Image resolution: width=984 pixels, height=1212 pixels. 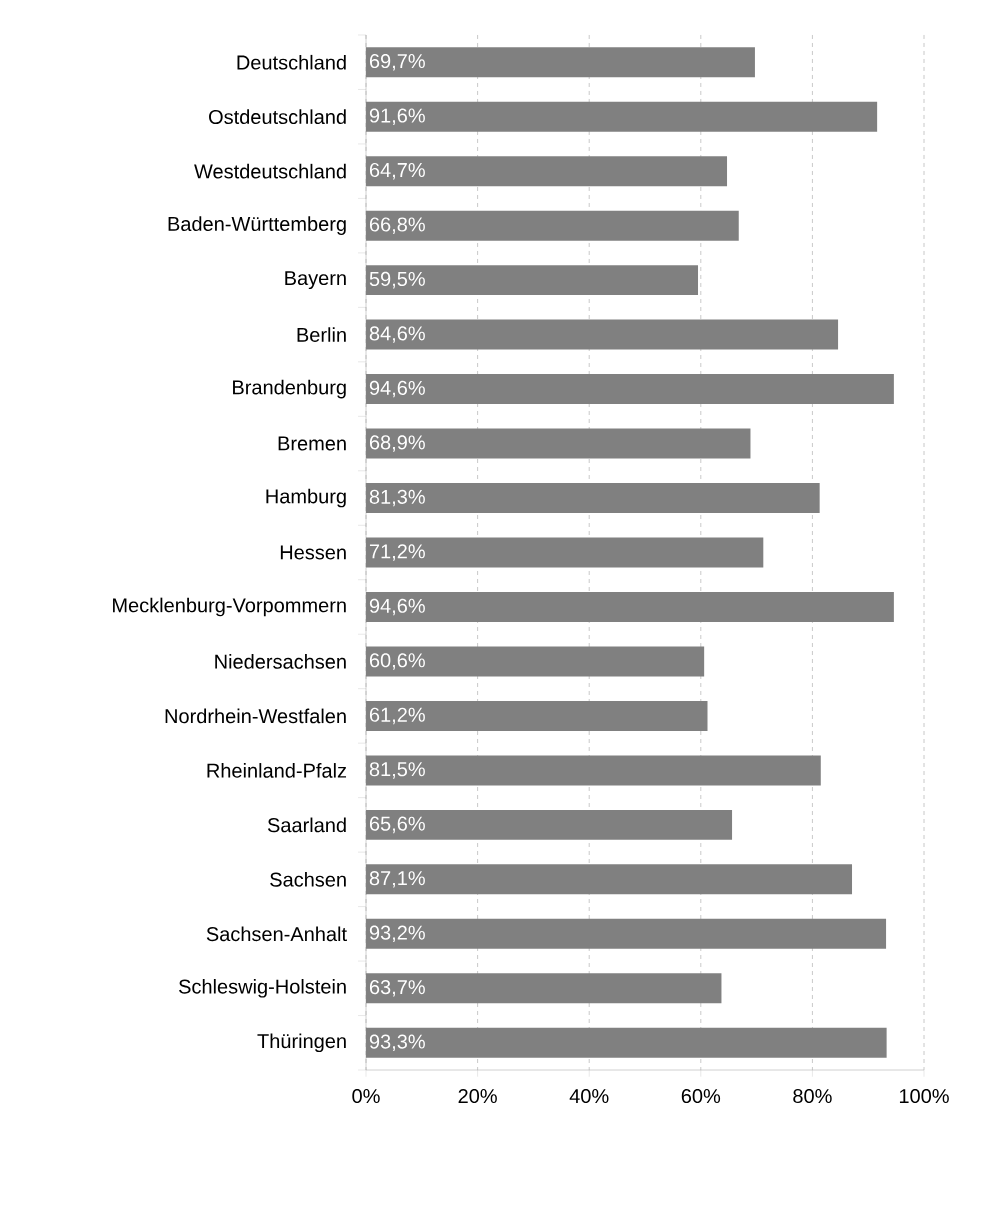 What do you see at coordinates (262, 988) in the screenshot?
I see `y-tick-label: Schleswig-Holstein` at bounding box center [262, 988].